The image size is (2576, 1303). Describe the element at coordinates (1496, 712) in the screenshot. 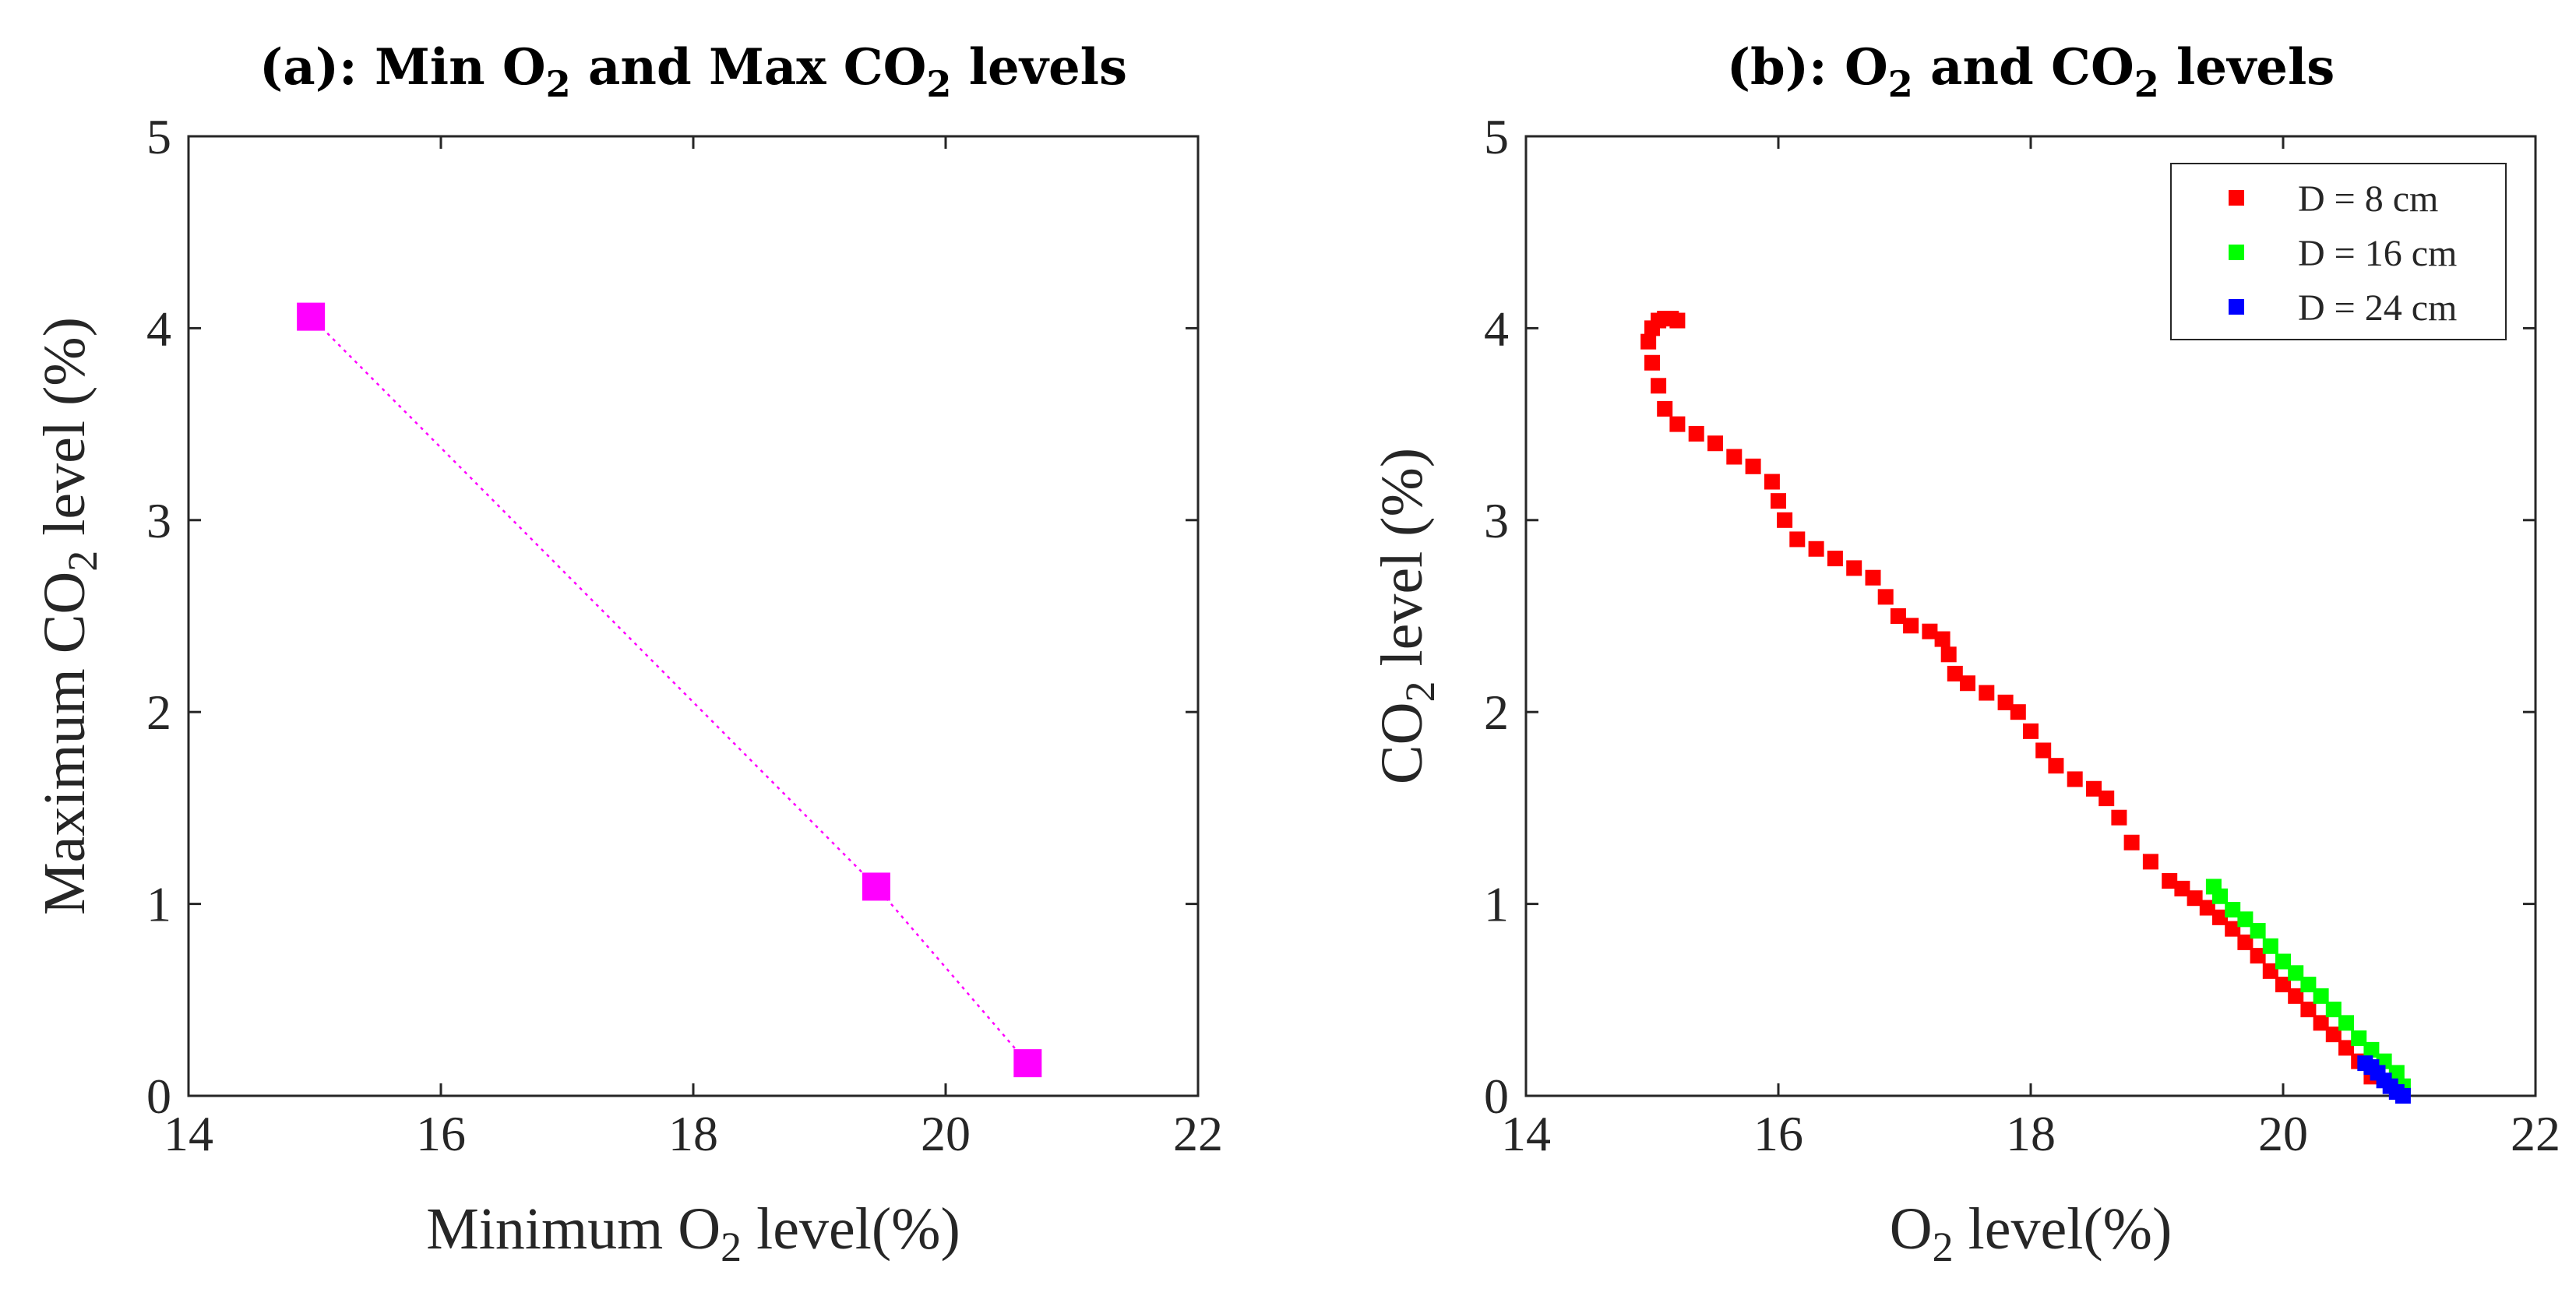

I see `panel-b-y-tick-label: 2` at that location.